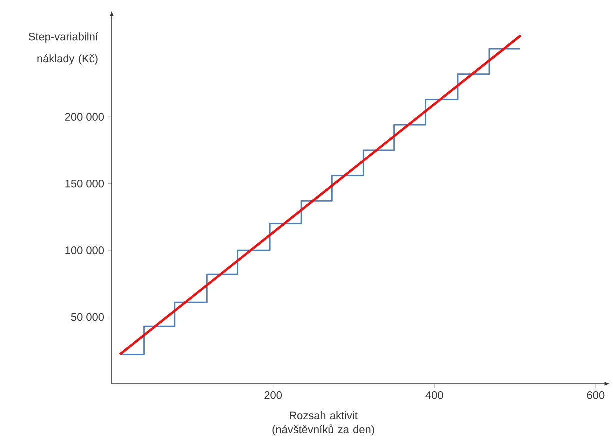 This screenshot has height=446, width=613. I want to click on x-tick-label: 600, so click(596, 396).